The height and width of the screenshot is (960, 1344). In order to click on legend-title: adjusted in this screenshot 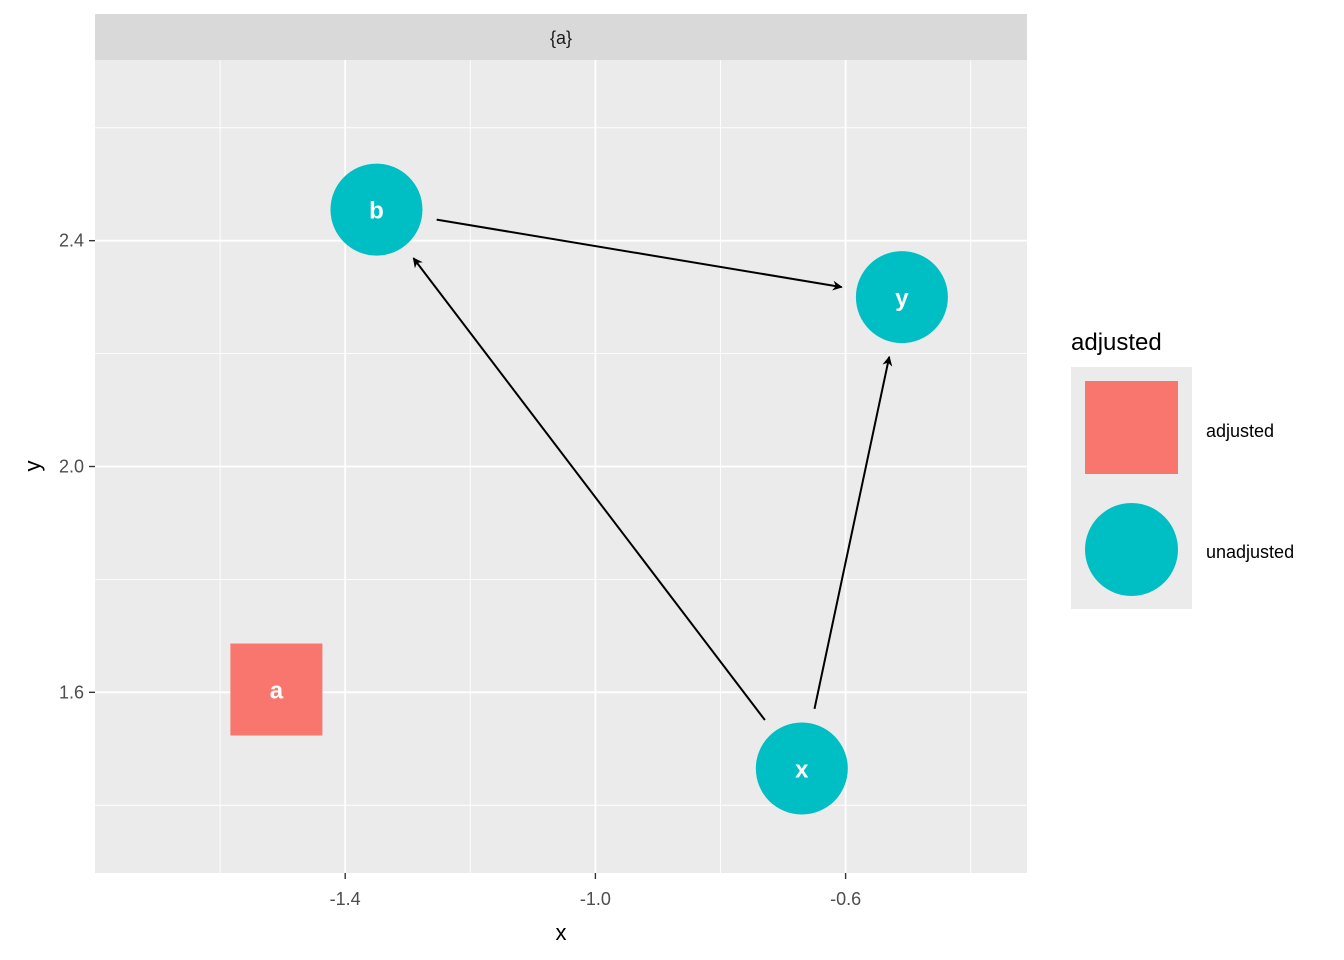, I will do `click(1116, 342)`.